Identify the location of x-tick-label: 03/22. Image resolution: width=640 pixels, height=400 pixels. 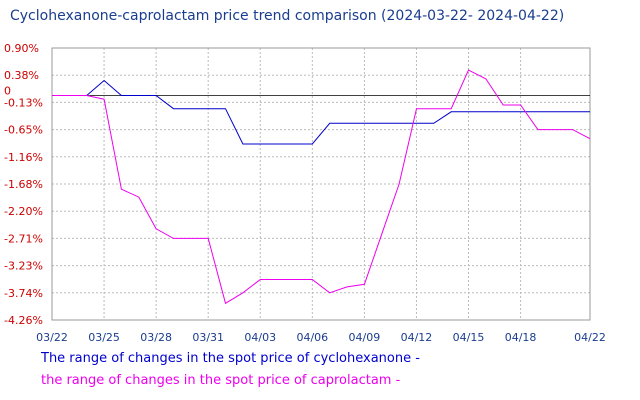
(52, 337).